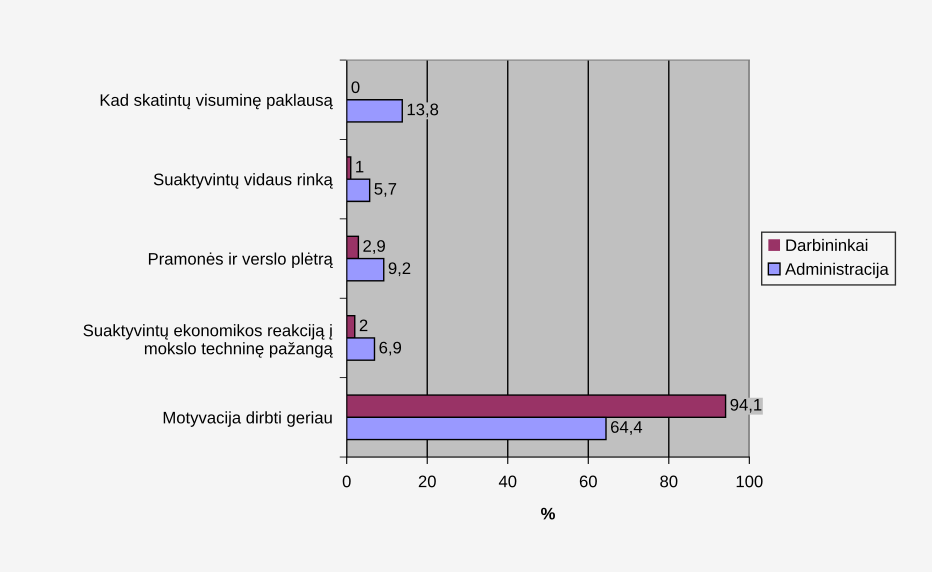  What do you see at coordinates (548, 514) in the screenshot?
I see `x-axis-title: %` at bounding box center [548, 514].